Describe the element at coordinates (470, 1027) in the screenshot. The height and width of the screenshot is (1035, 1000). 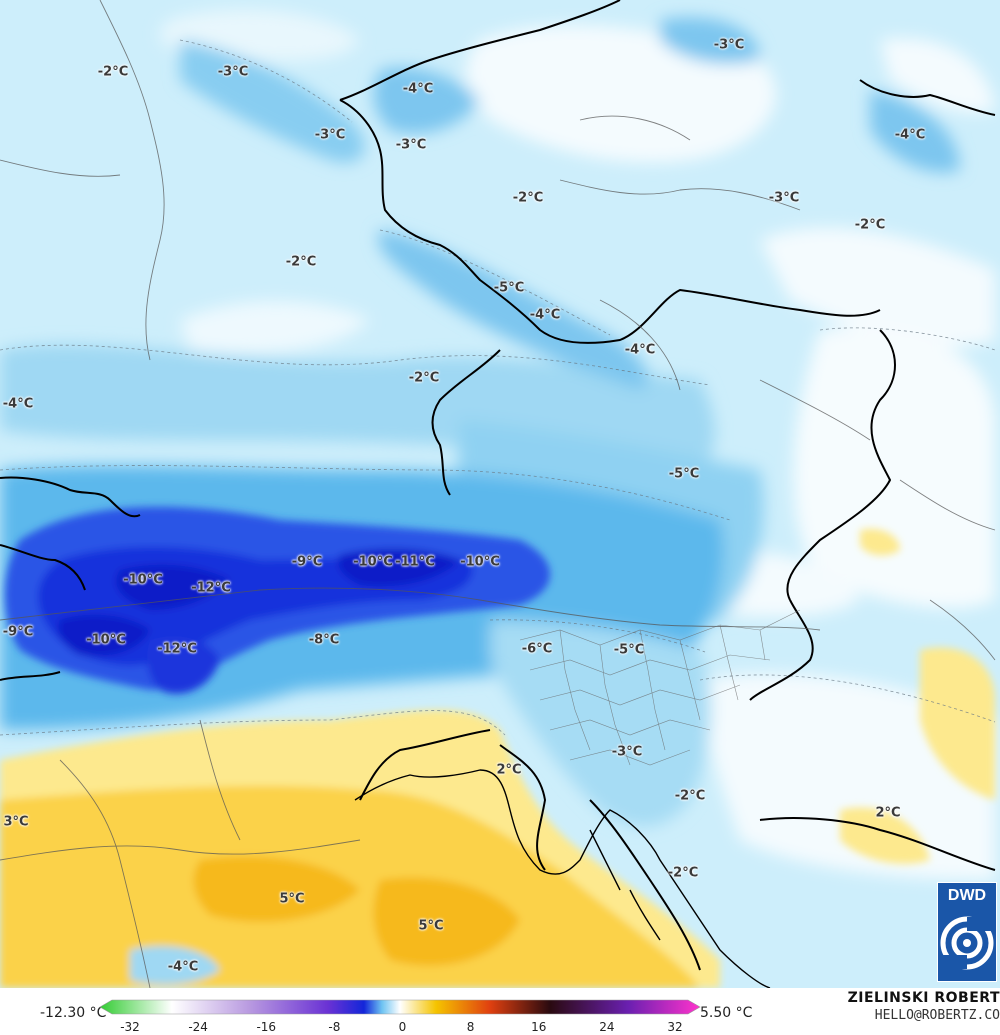
I see `colorbar-tick-label: 8` at that location.